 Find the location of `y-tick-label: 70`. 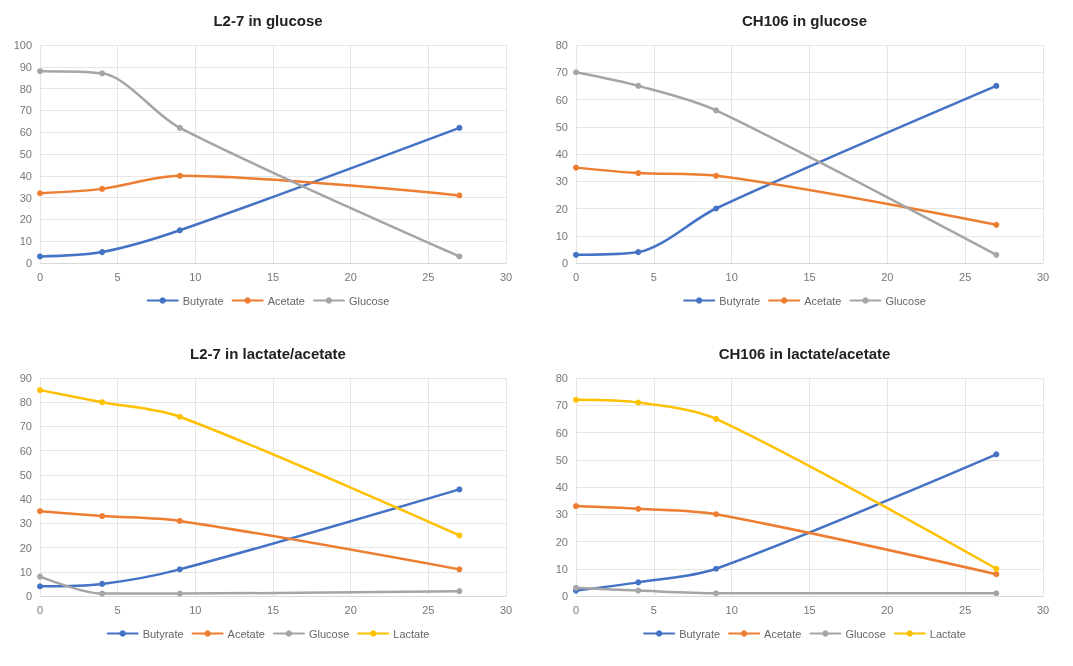

y-tick-label: 70 is located at coordinates (561, 405).